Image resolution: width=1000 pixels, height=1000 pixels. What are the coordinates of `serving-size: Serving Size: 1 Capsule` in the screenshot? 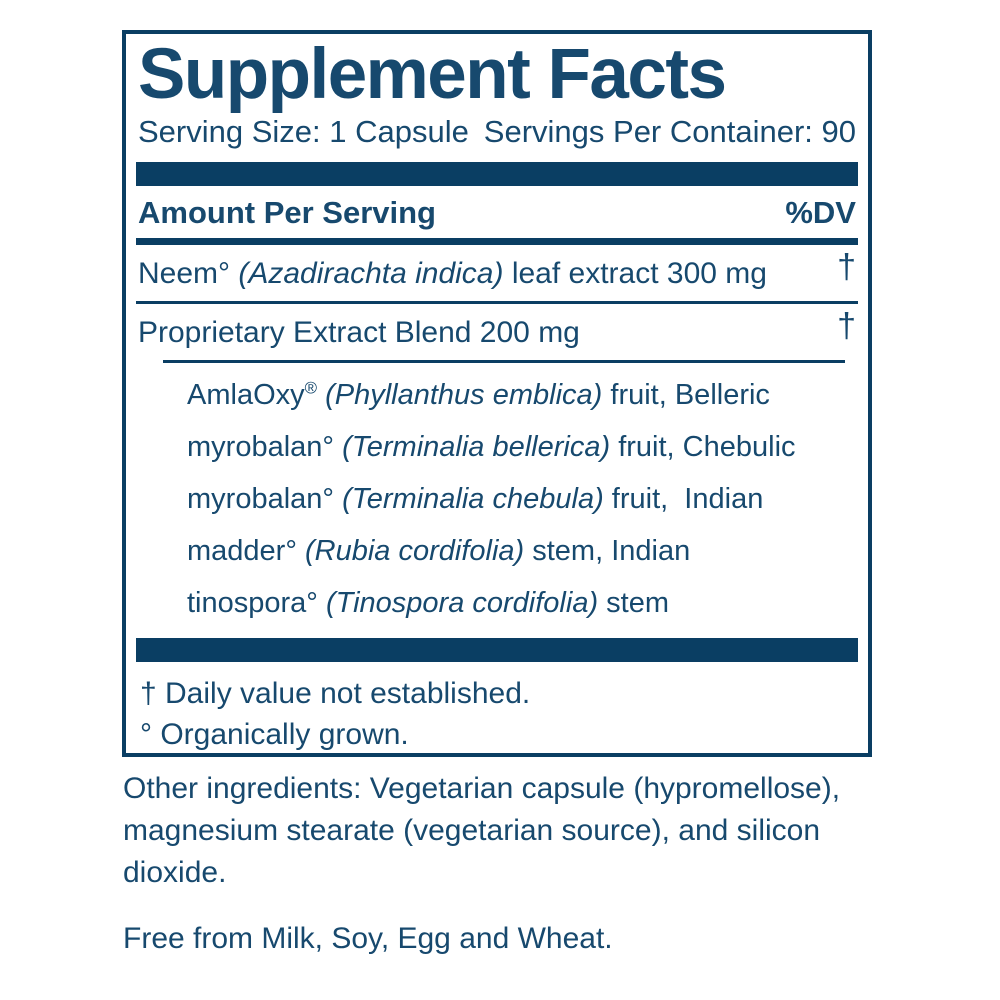 It's located at (303, 131).